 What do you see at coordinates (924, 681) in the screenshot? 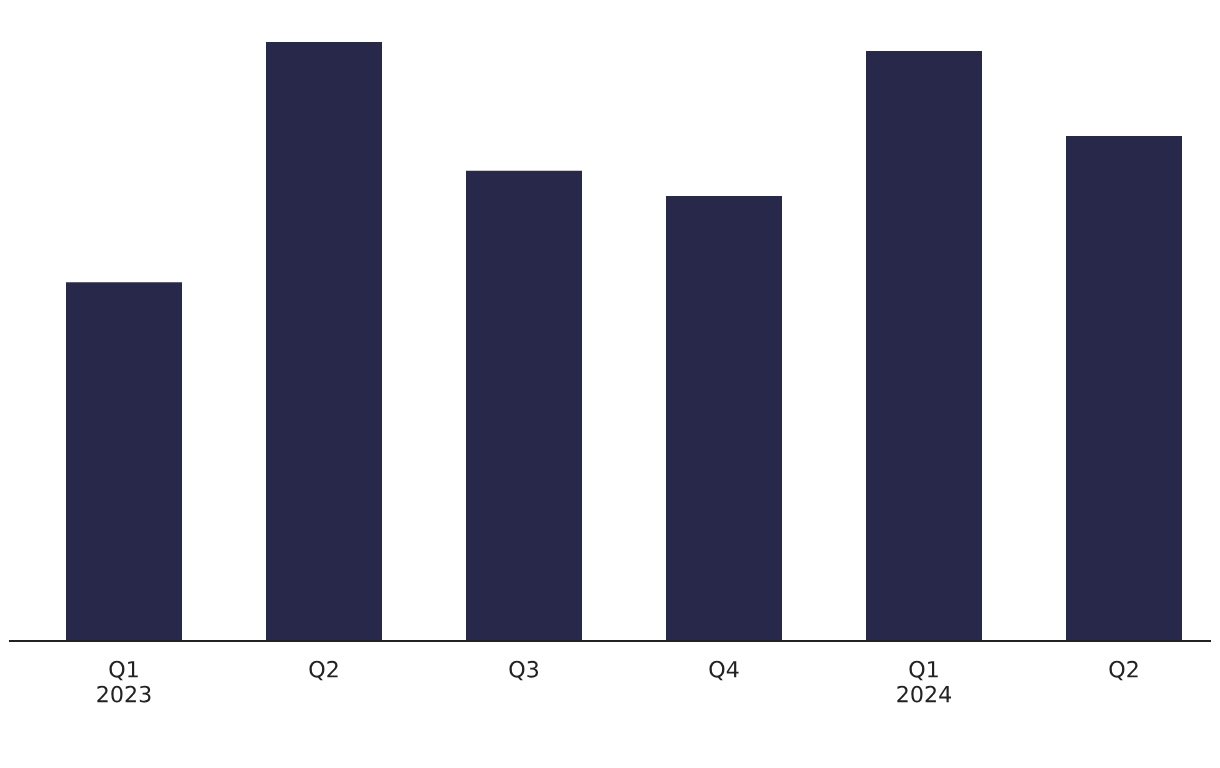
I see `x-tick-label: Q1 2024` at bounding box center [924, 681].